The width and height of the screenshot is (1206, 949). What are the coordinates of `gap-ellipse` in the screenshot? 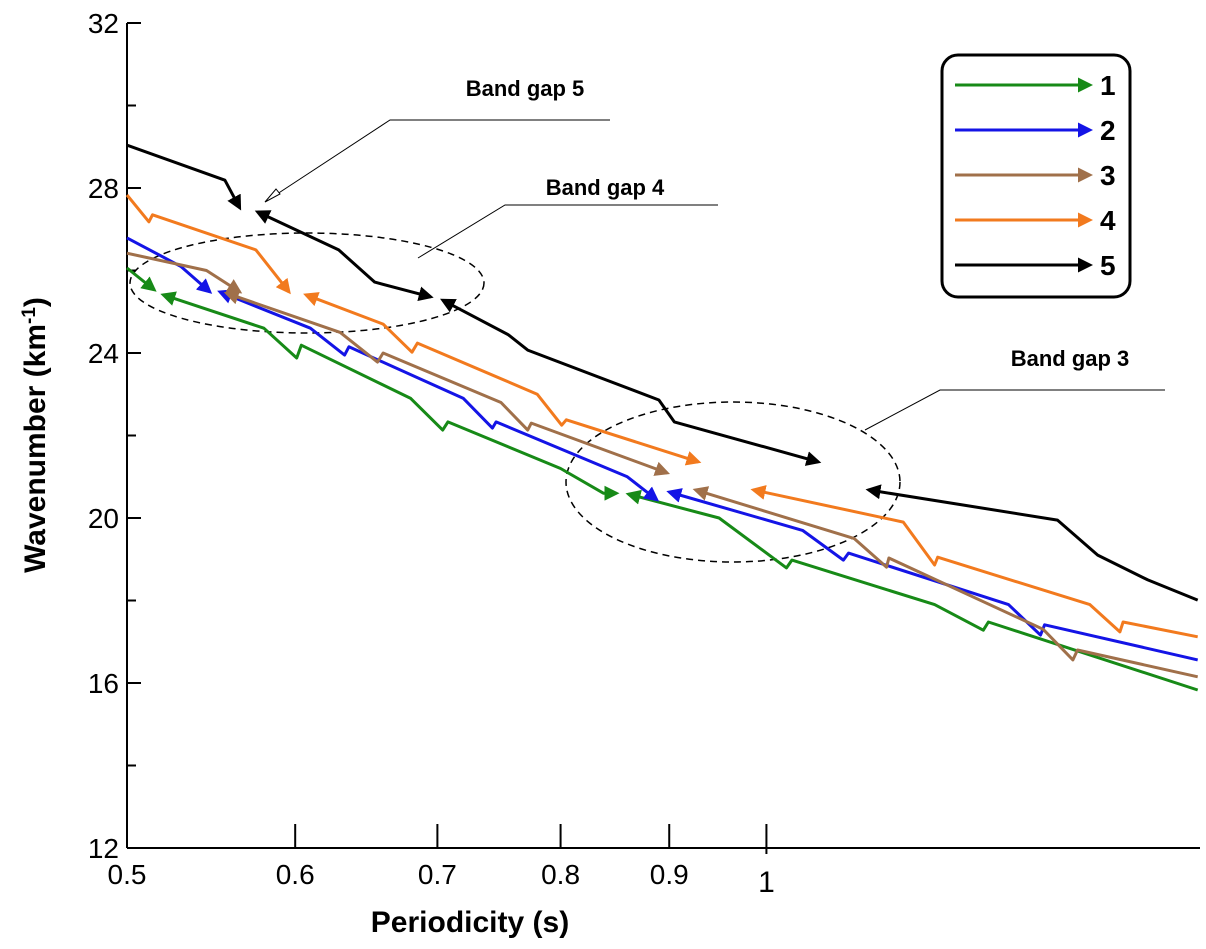 It's located at (307, 283).